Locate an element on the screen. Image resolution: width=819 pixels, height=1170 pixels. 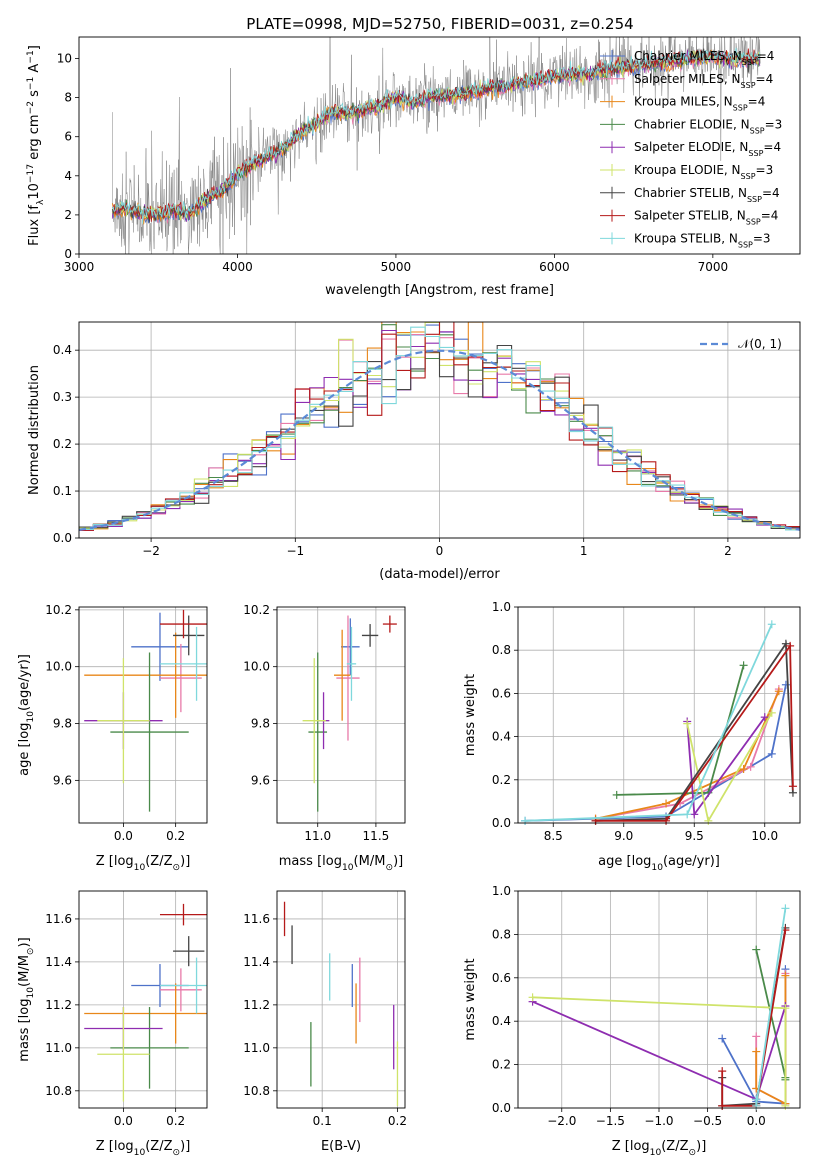
x-axis-label: mass [log10(M/M⊙)] is located at coordinates (341, 863).